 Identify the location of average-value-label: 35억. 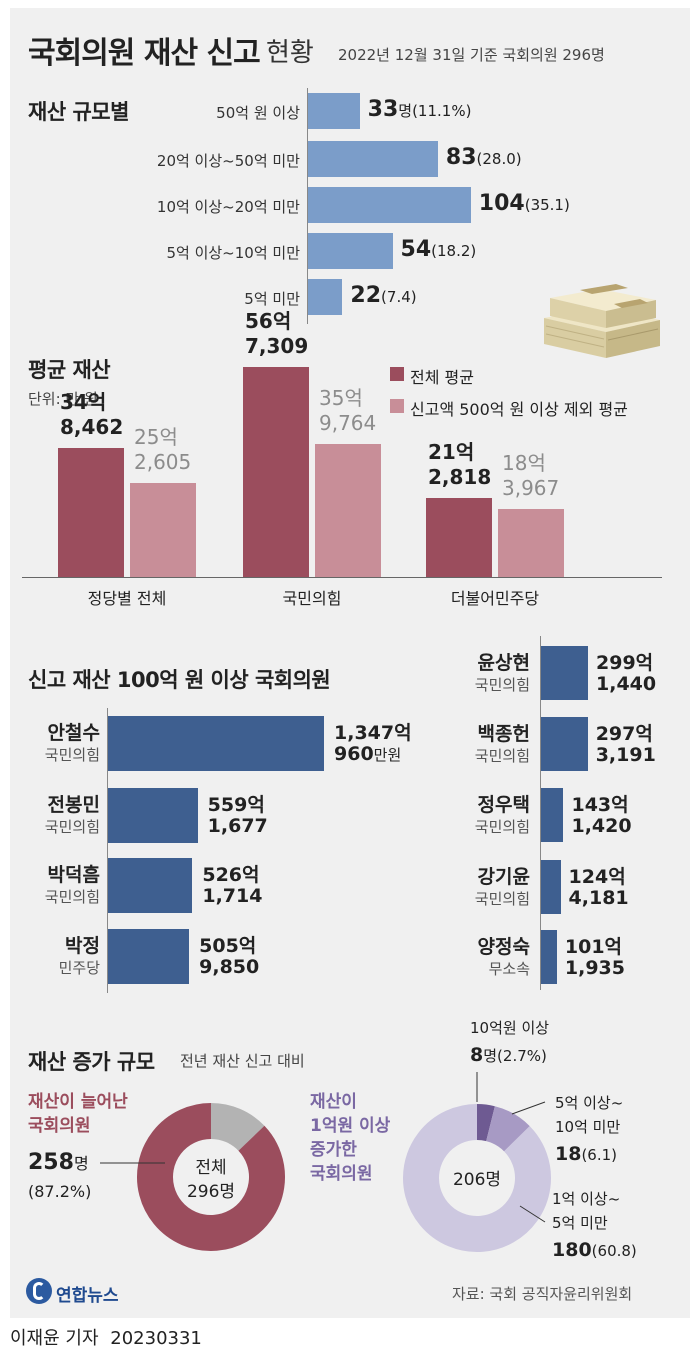
(341, 397).